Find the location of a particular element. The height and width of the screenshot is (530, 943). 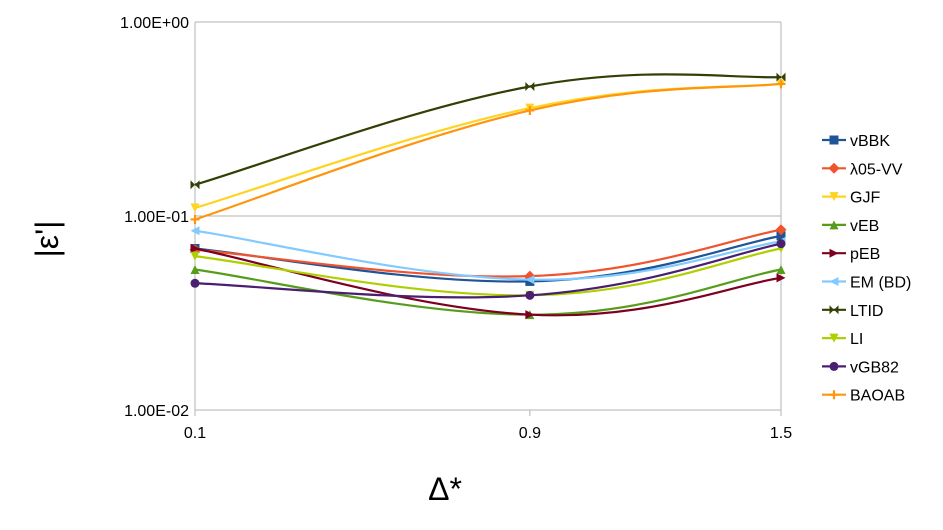

legend-label: vEB is located at coordinates (864, 226).